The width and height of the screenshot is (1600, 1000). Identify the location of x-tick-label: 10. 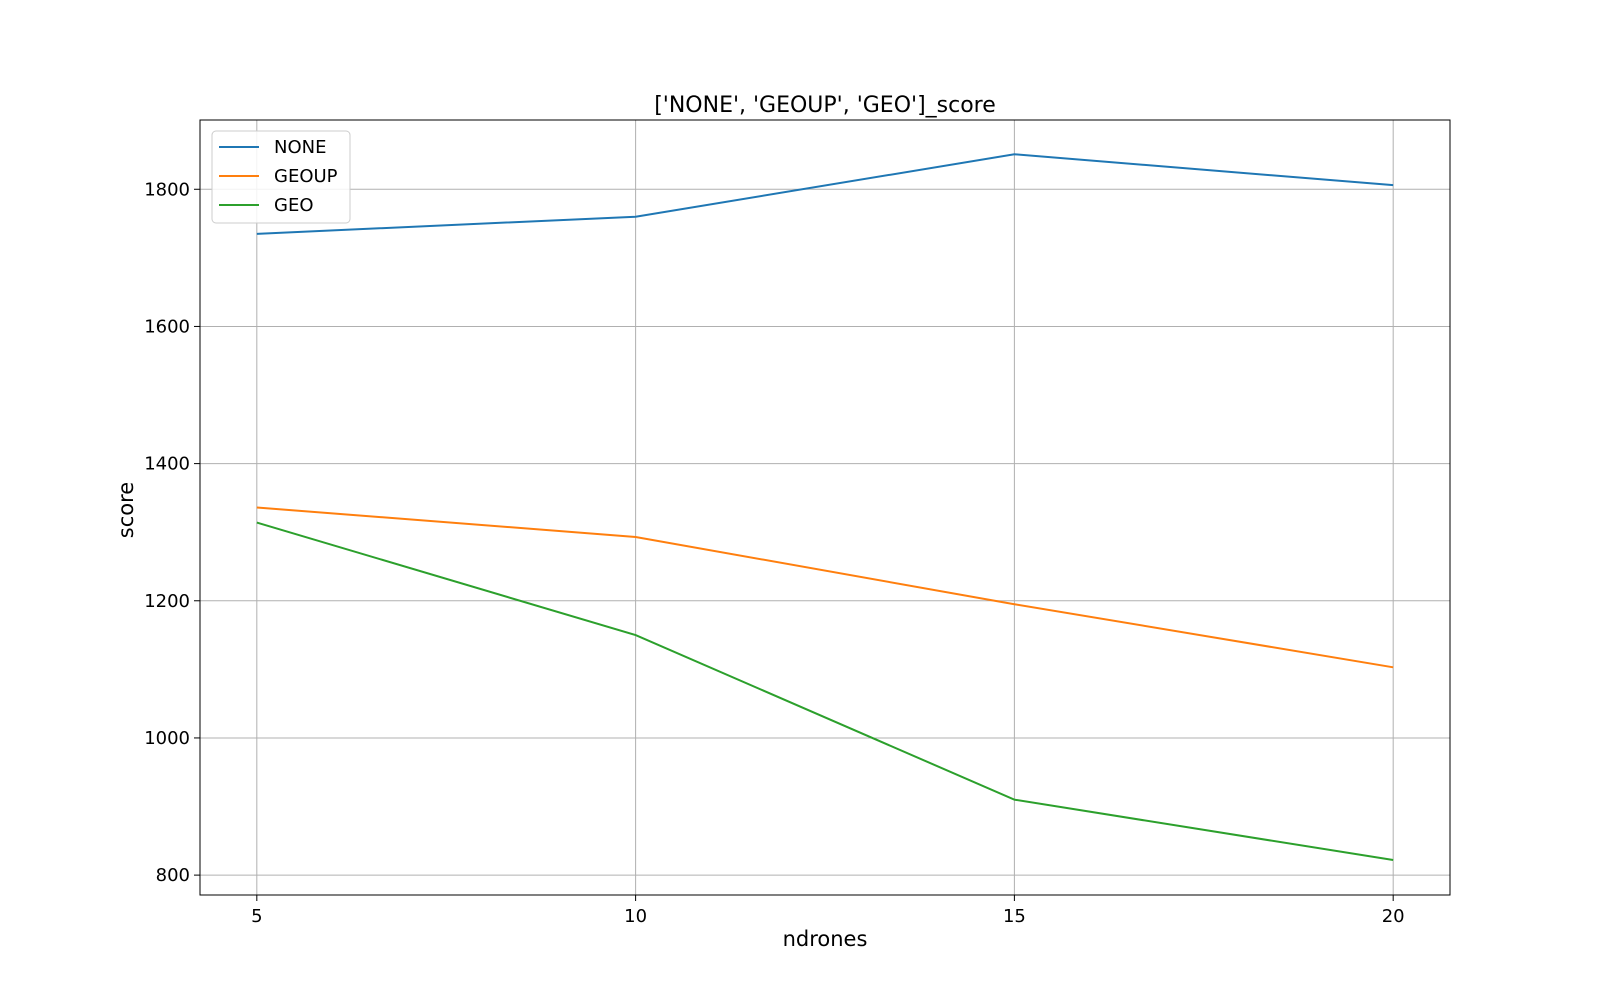
(635, 916).